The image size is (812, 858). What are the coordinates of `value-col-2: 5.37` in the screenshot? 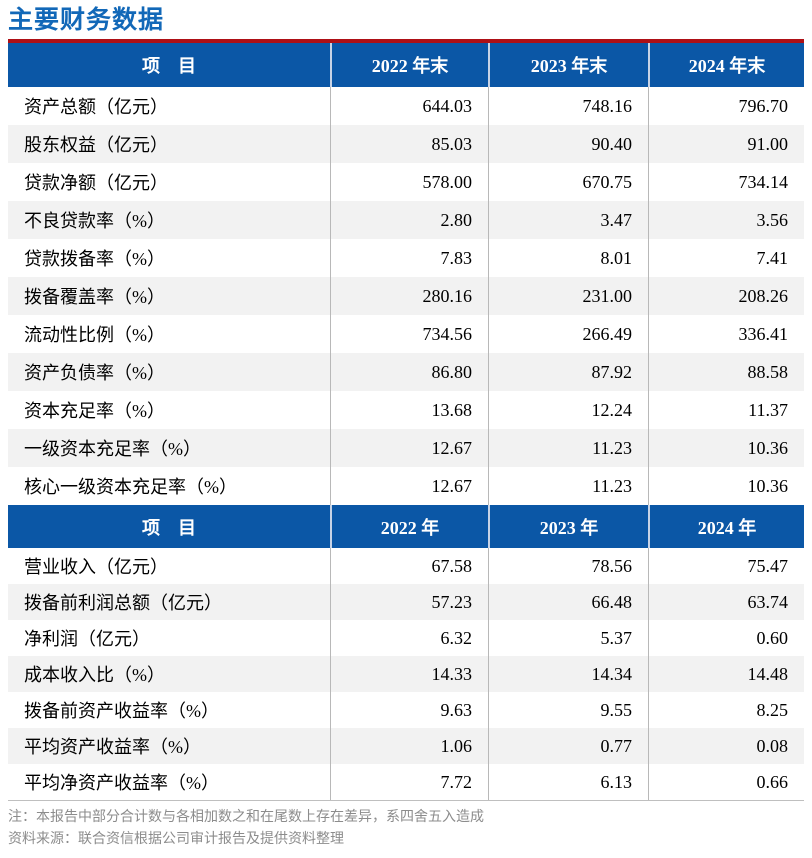 It's located at (568, 638).